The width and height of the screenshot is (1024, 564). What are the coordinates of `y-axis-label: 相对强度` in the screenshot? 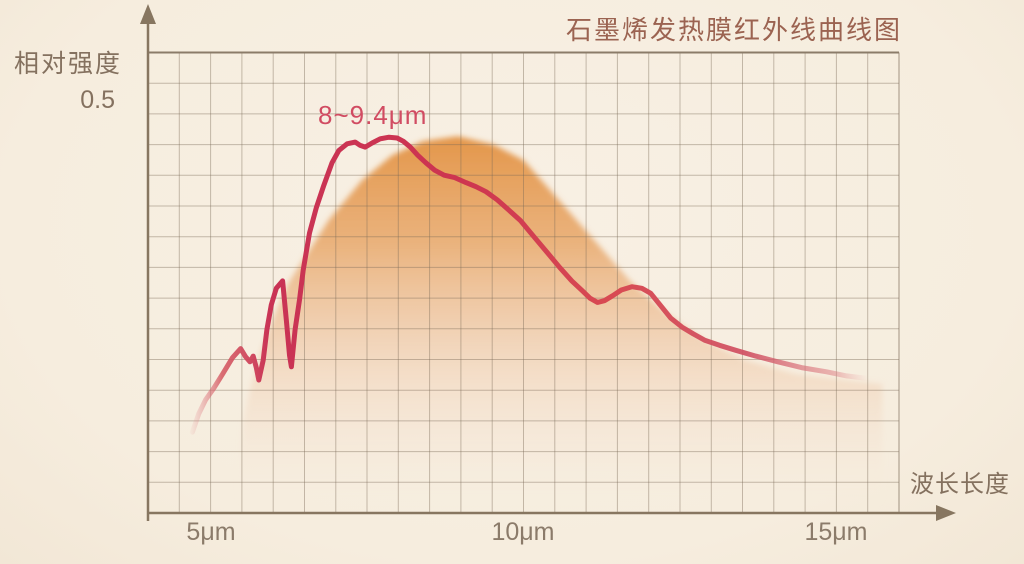 It's located at (68, 64).